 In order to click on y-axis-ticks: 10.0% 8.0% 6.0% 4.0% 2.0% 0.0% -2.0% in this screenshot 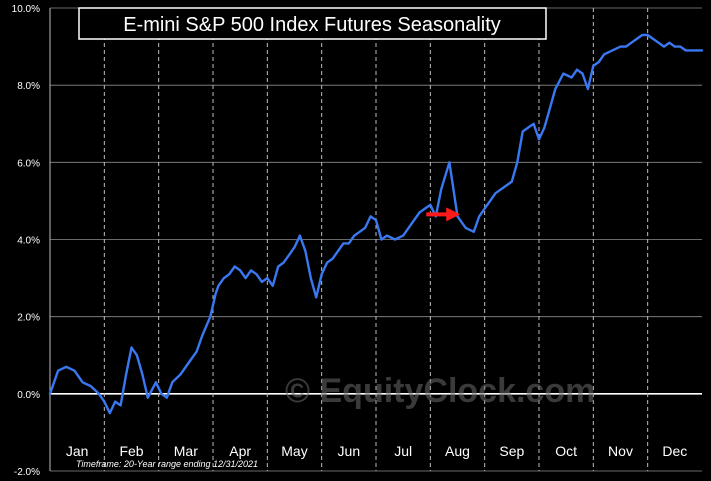, I will do `click(26, 241)`.